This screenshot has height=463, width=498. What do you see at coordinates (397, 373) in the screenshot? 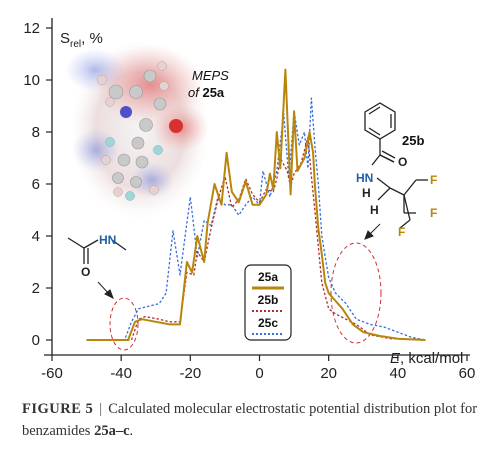
I see `x-tick-label: 40` at bounding box center [397, 373].